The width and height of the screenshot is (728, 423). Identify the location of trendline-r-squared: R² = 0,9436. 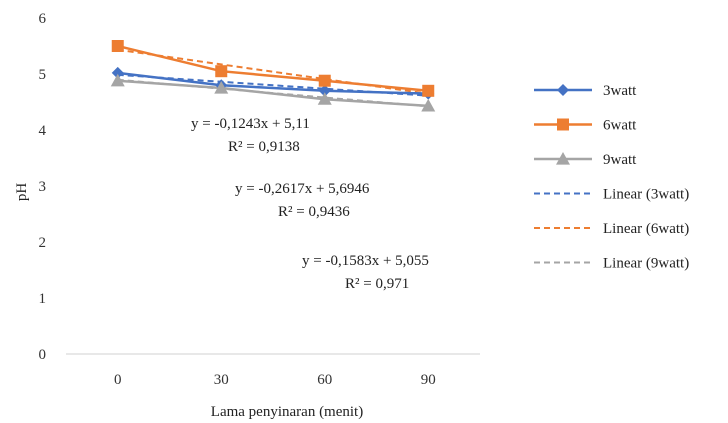
(314, 212).